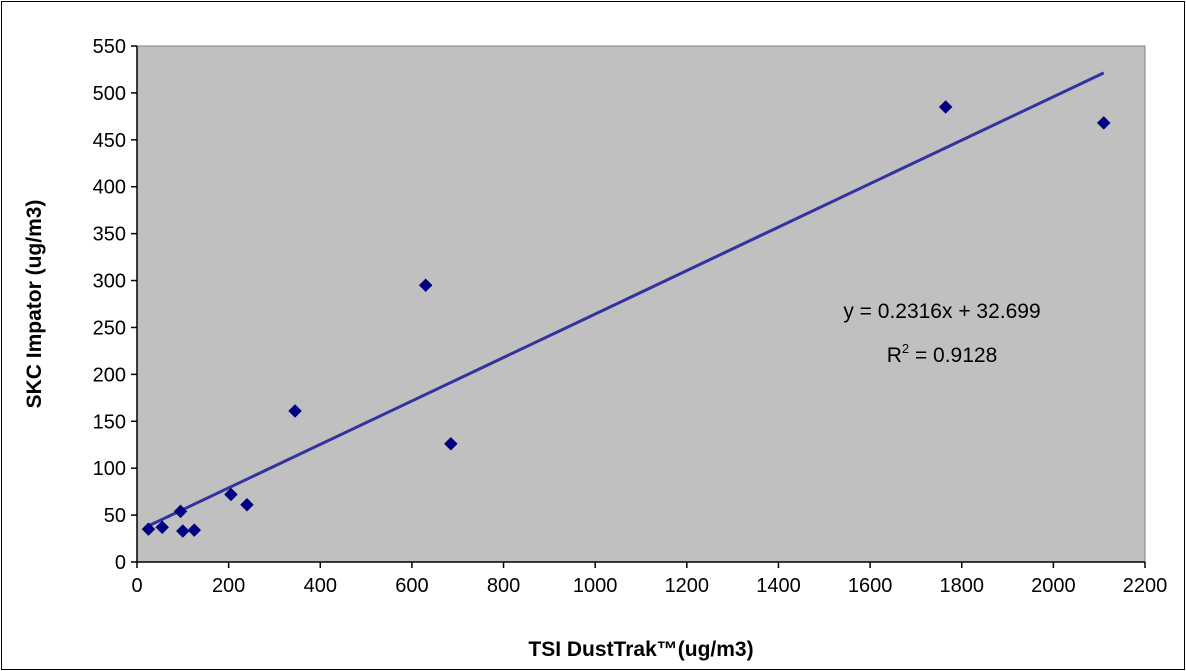 The image size is (1186, 671). I want to click on x-tick-label: 1000, so click(595, 586).